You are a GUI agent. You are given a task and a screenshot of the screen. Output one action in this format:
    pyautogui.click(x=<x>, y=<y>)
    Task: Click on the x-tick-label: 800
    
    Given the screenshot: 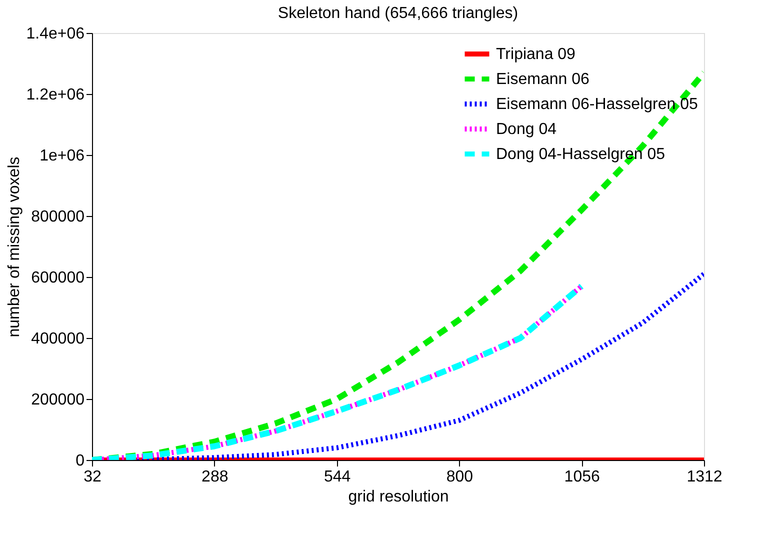 What is the action you would take?
    pyautogui.click(x=460, y=477)
    